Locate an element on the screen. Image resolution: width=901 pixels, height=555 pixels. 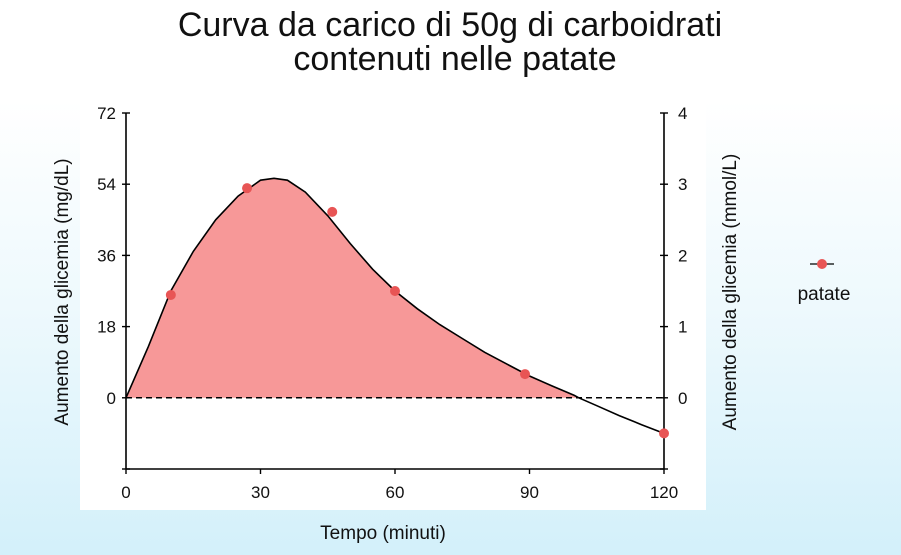
y-tick-label-left: 72 is located at coordinates (106, 113).